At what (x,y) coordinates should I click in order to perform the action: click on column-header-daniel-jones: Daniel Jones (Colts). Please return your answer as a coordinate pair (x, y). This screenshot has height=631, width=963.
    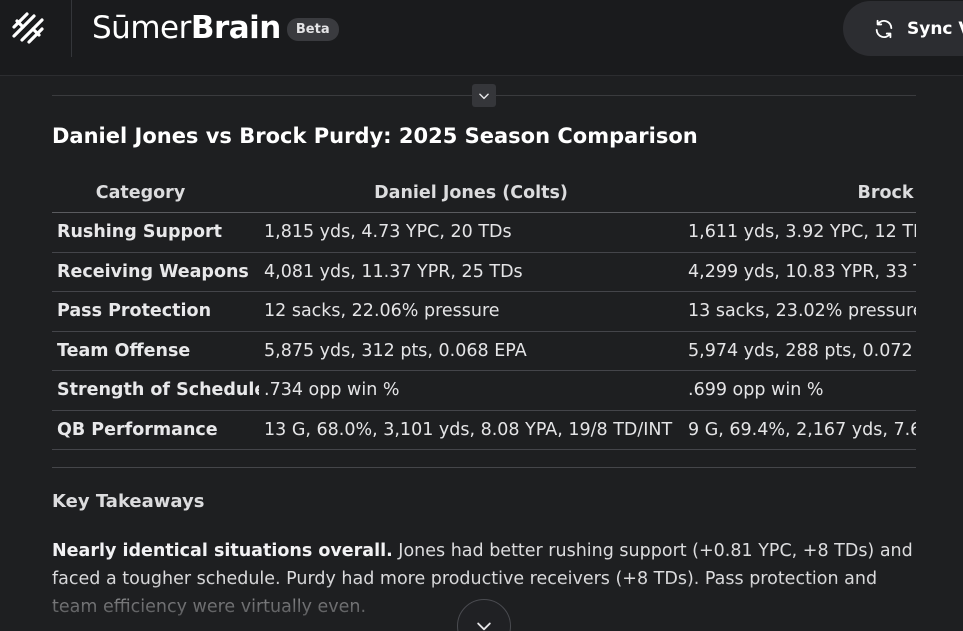
    Looking at the image, I should click on (471, 193).